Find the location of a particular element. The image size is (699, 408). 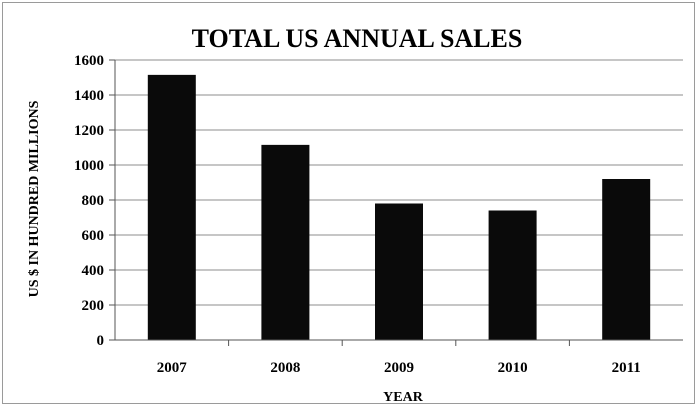

y-tick-label: 600 is located at coordinates (93, 236).